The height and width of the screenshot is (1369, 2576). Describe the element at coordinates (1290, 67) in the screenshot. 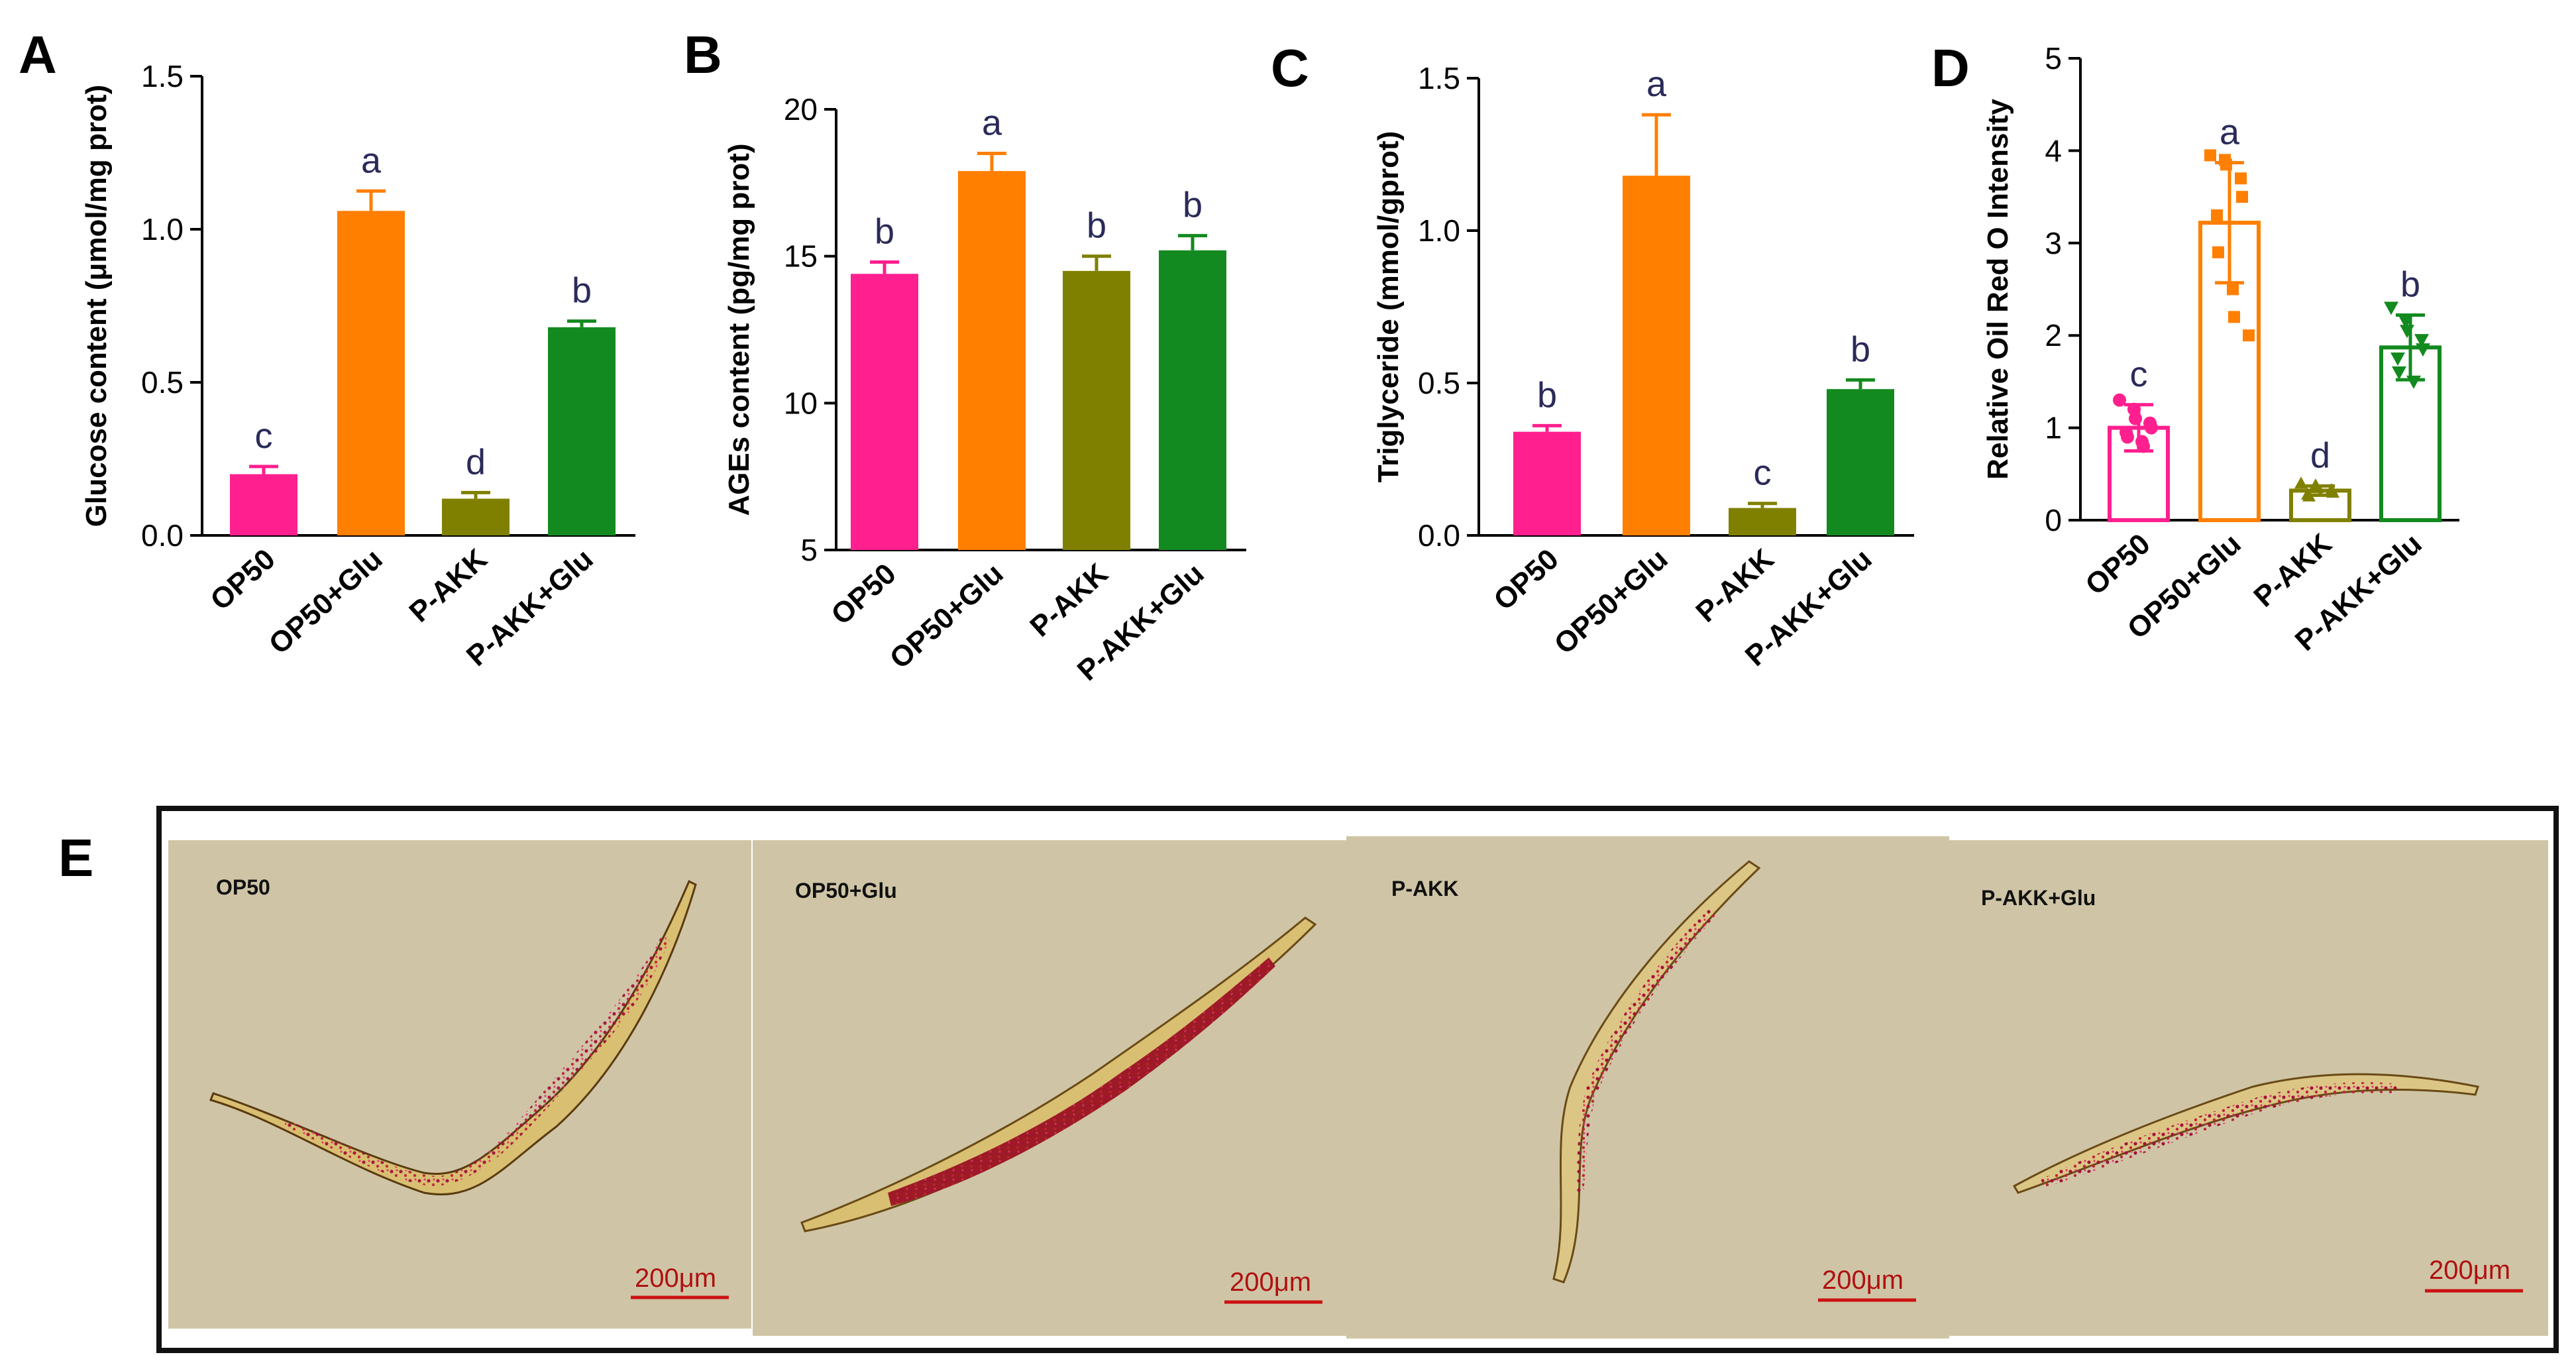

I see `panel-letter: C` at that location.